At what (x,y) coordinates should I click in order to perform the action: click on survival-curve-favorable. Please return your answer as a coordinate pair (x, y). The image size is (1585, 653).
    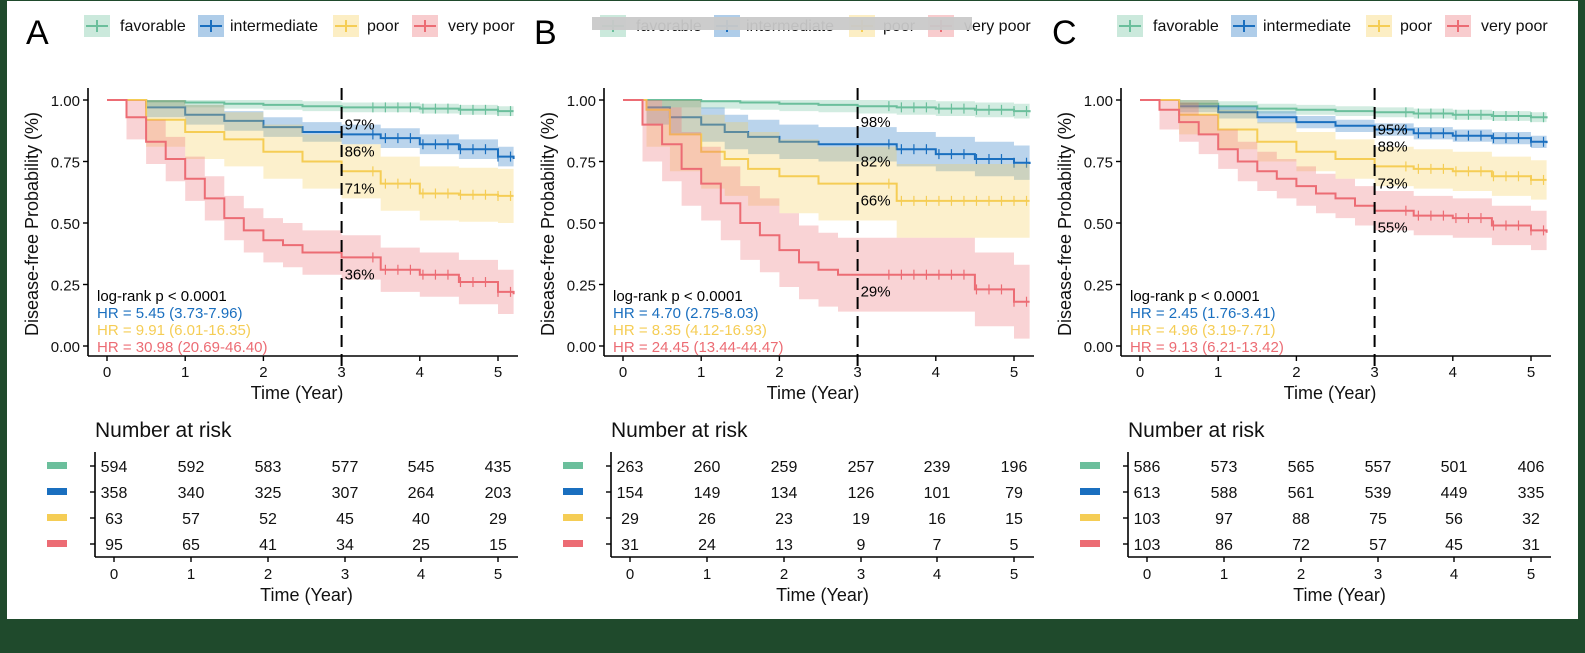
    Looking at the image, I should click on (827, 106).